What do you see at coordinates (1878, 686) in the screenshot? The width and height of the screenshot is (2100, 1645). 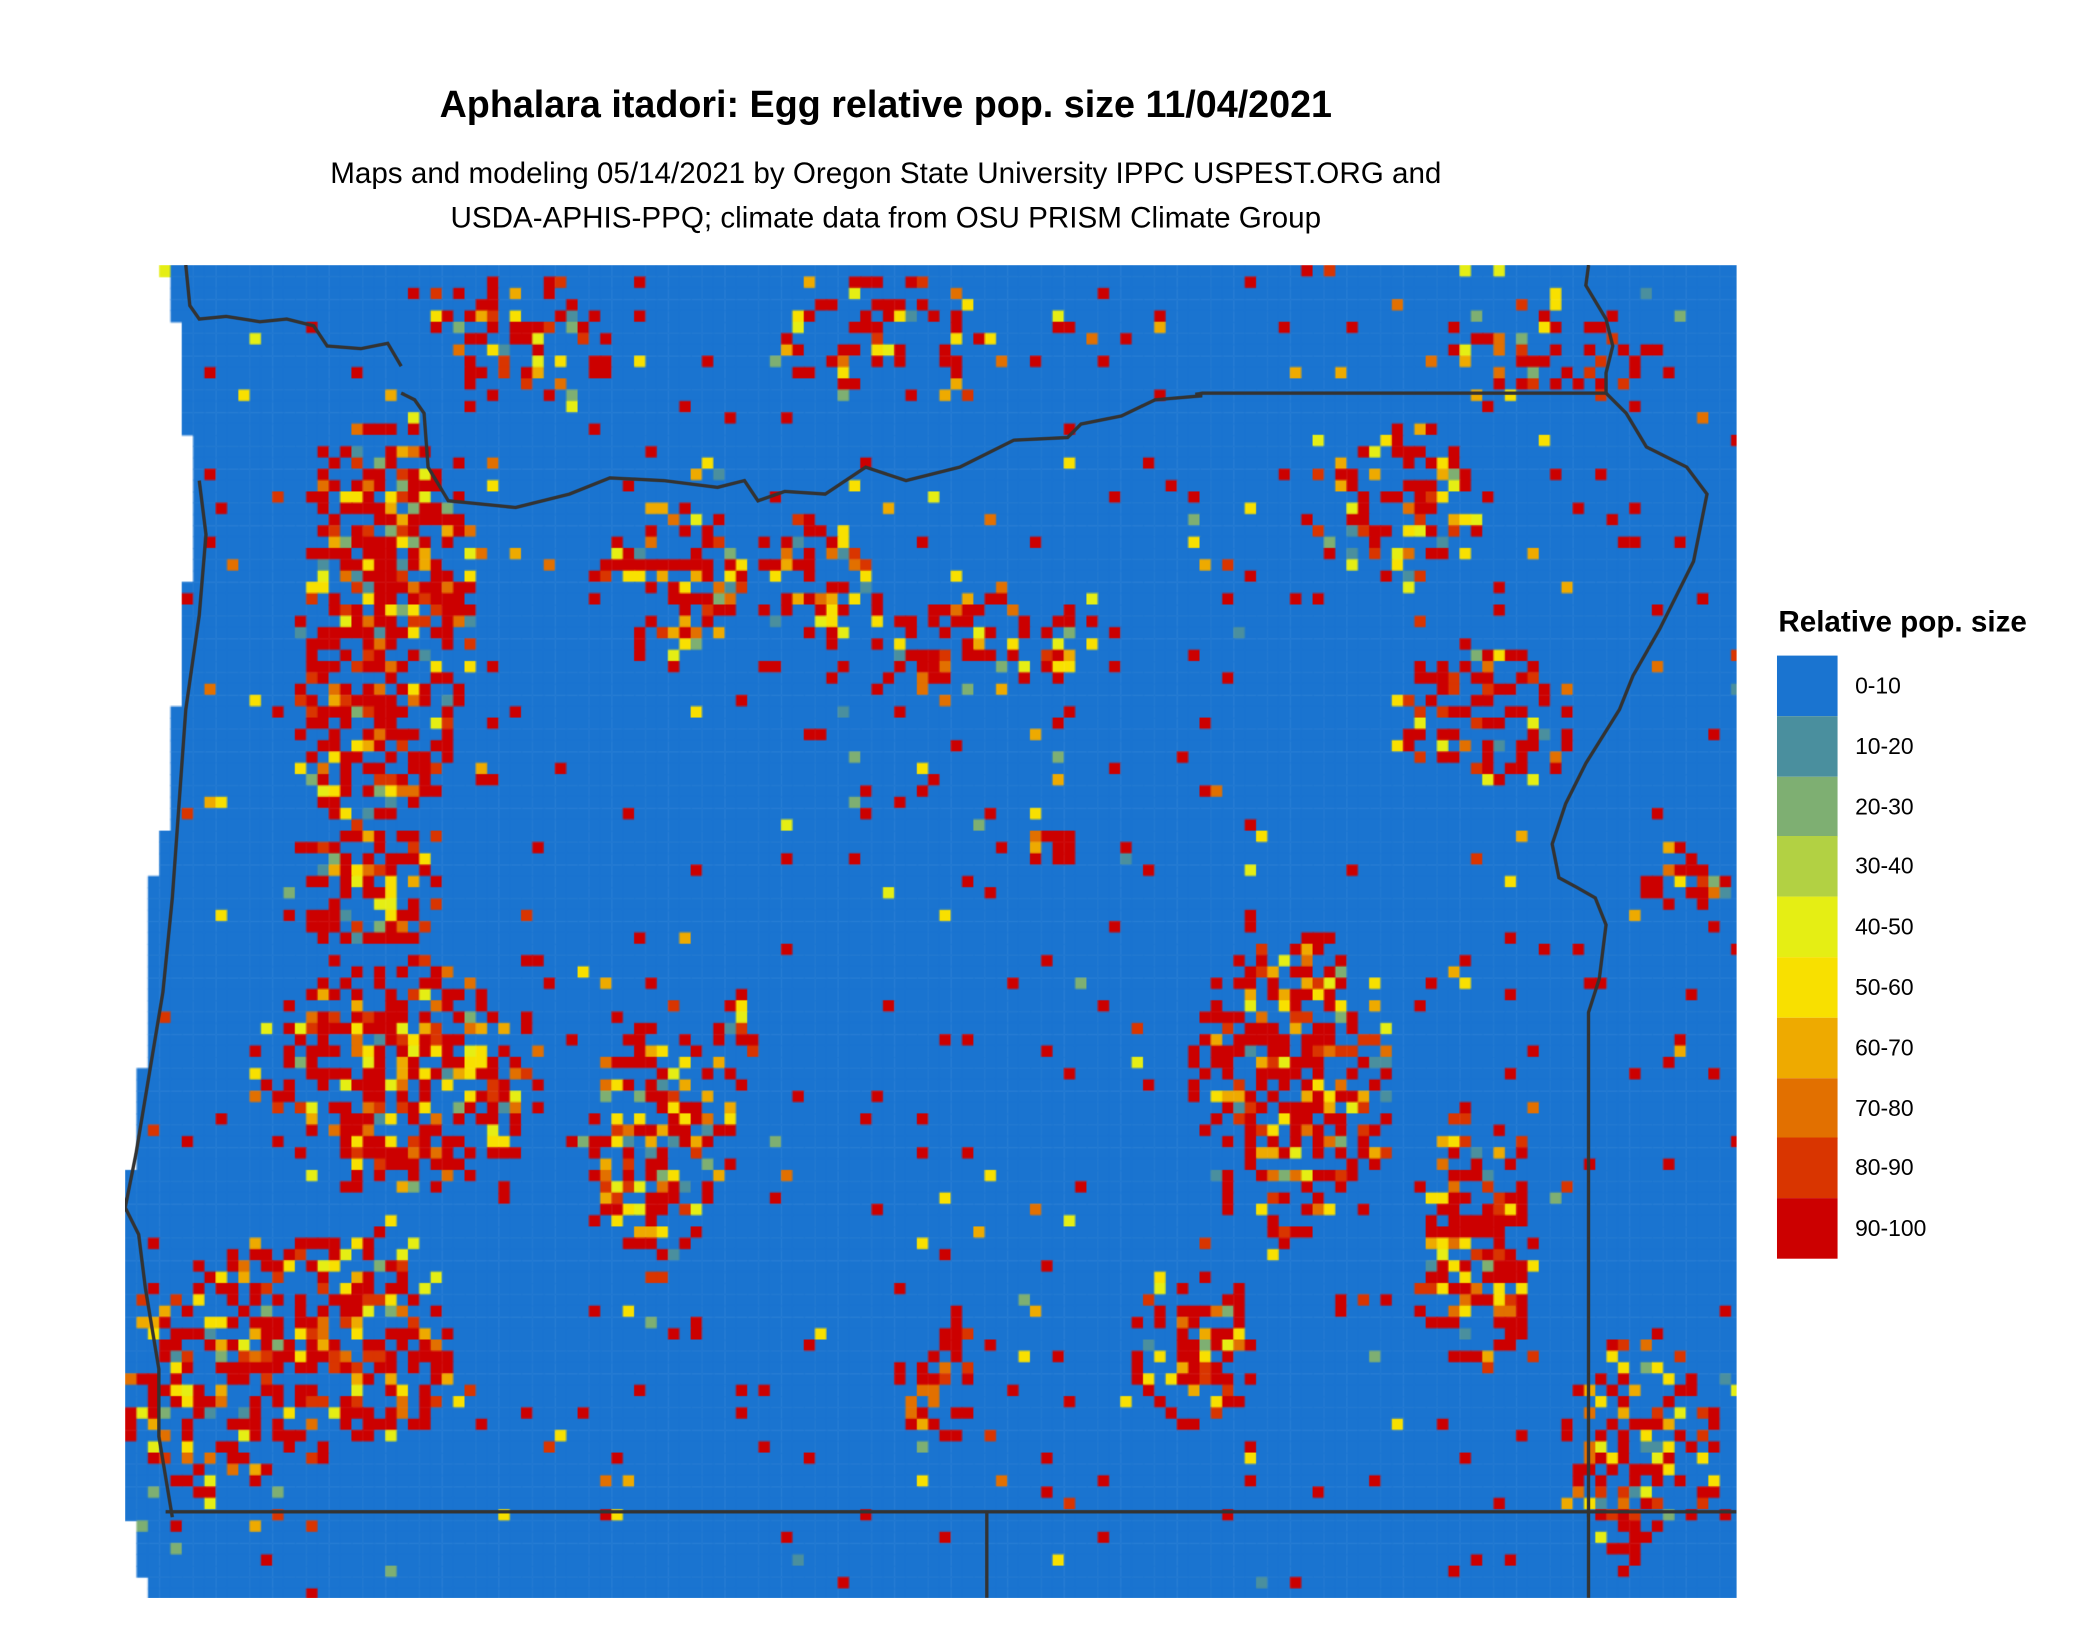 I see `legend-label: 0-10` at bounding box center [1878, 686].